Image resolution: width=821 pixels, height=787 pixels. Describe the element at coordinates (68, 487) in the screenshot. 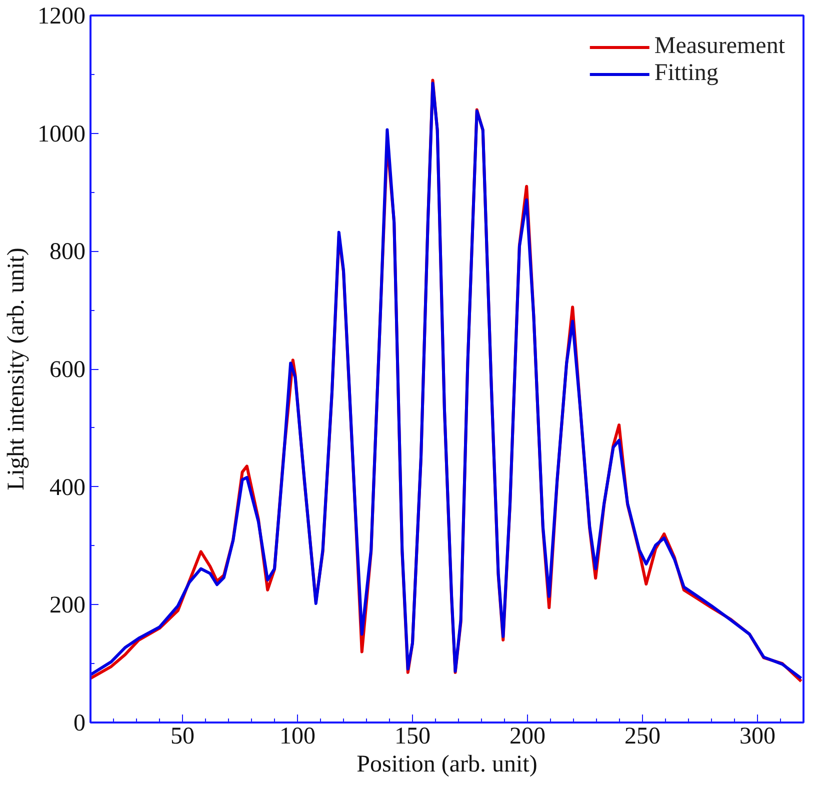

I see `y-tick-label: 400` at that location.